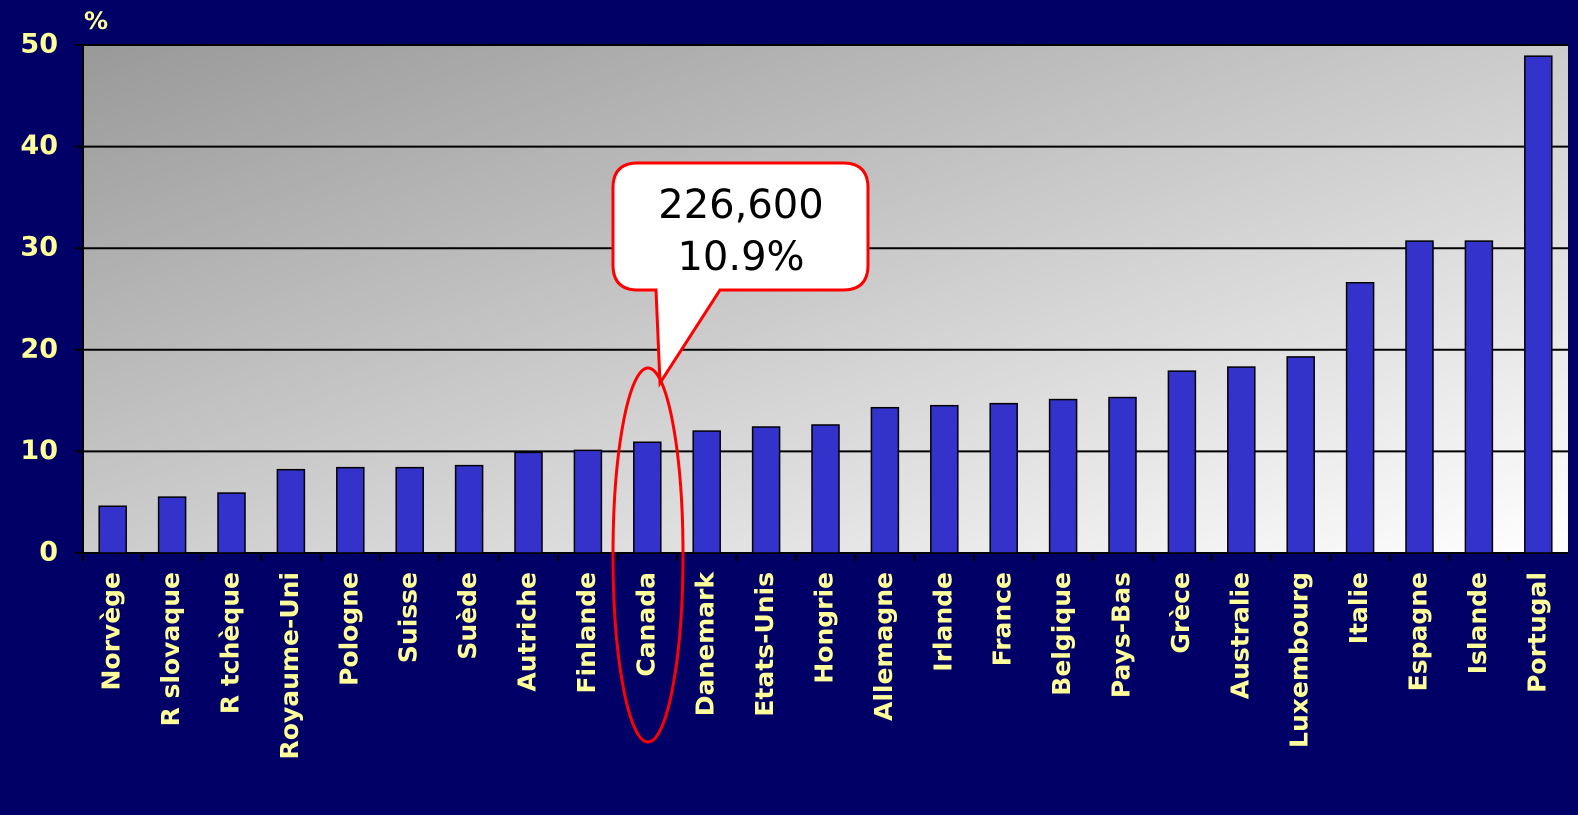  Describe the element at coordinates (1536, 632) in the screenshot. I see `x-tick-label: Portugal` at that location.